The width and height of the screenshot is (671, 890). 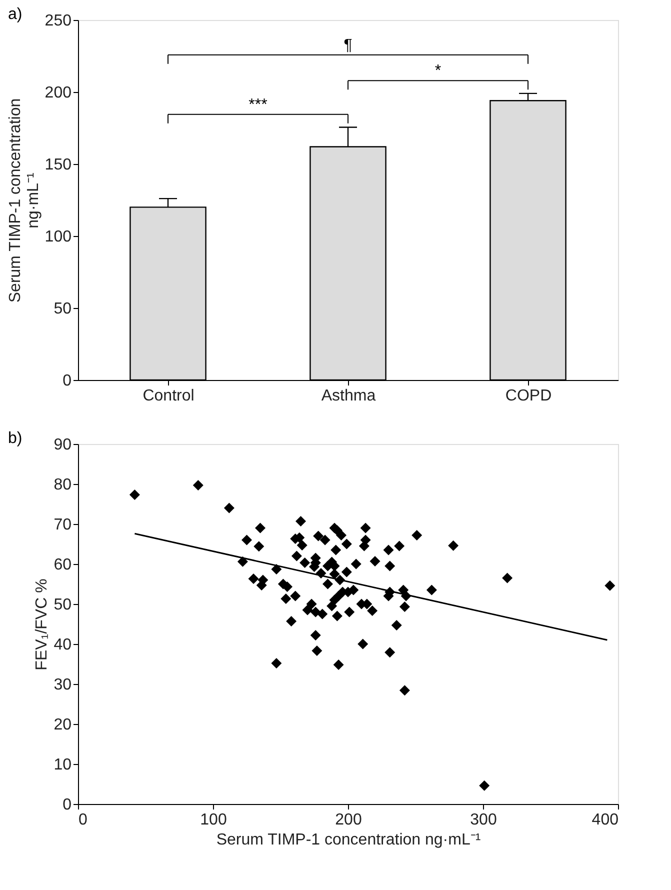 I want to click on y-tick-label: 90, so click(x=63, y=445).